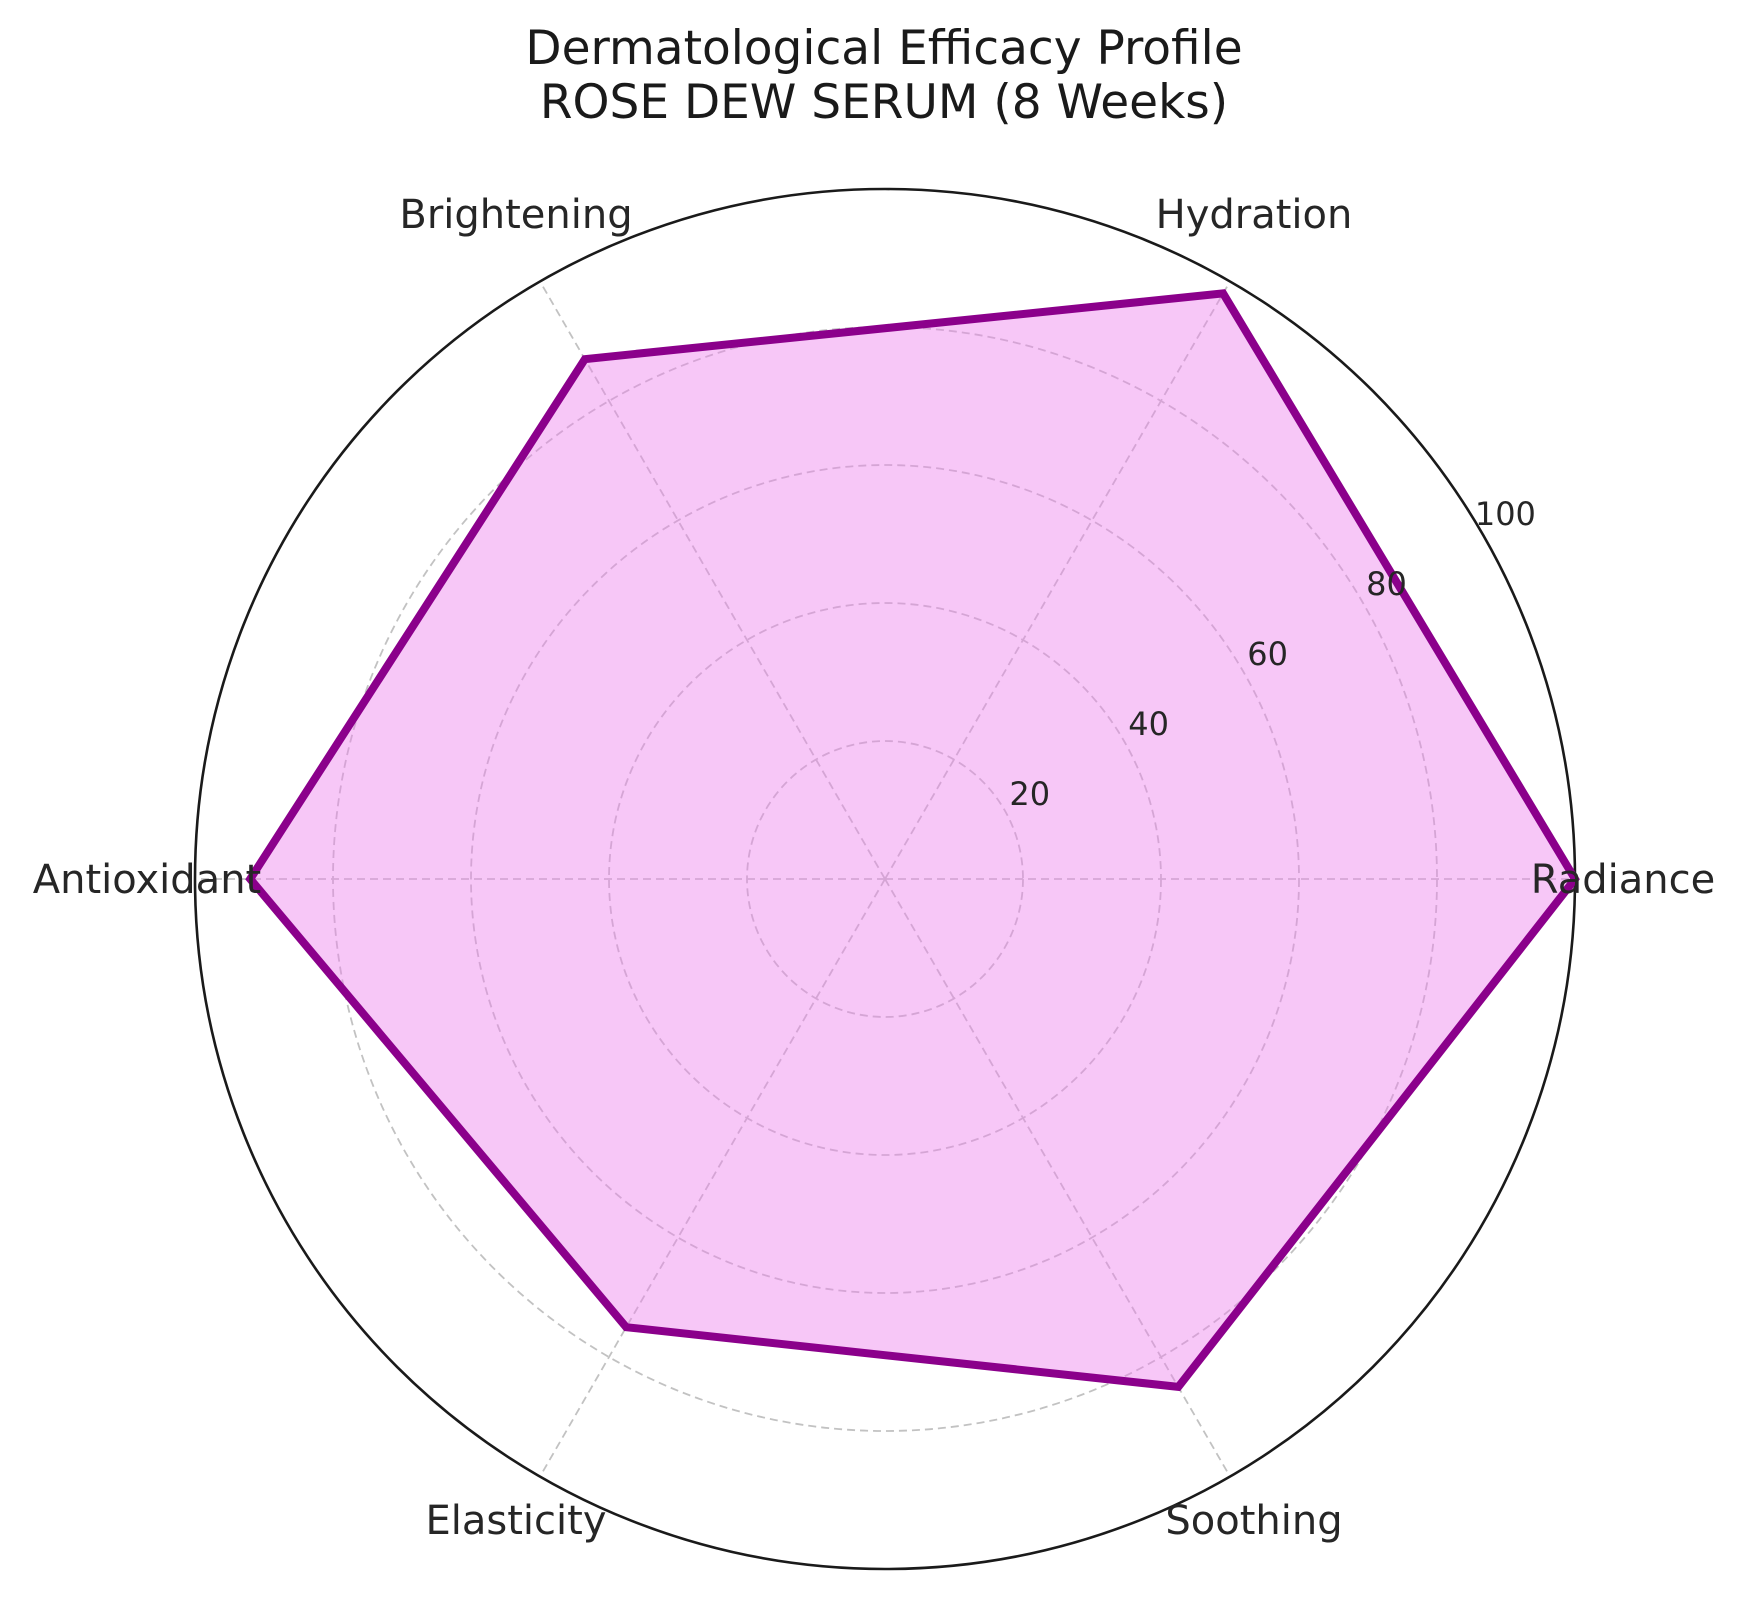 The height and width of the screenshot is (1602, 1748). Describe the element at coordinates (883, 48) in the screenshot. I see `chart-title-line-1: Dermatological Efficacy Profile` at that location.